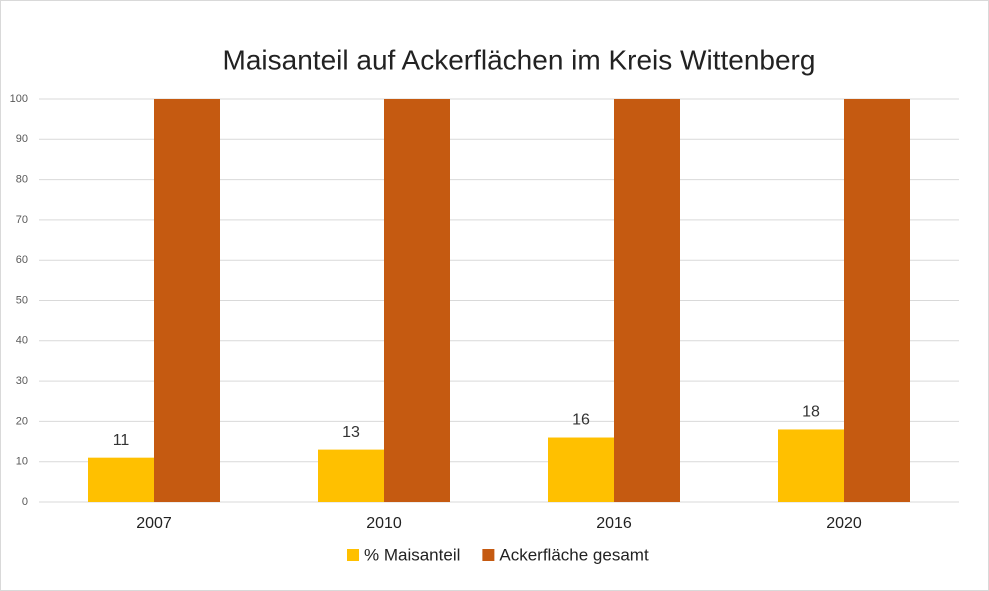  Describe the element at coordinates (22, 180) in the screenshot. I see `y-tick-label: 80` at that location.